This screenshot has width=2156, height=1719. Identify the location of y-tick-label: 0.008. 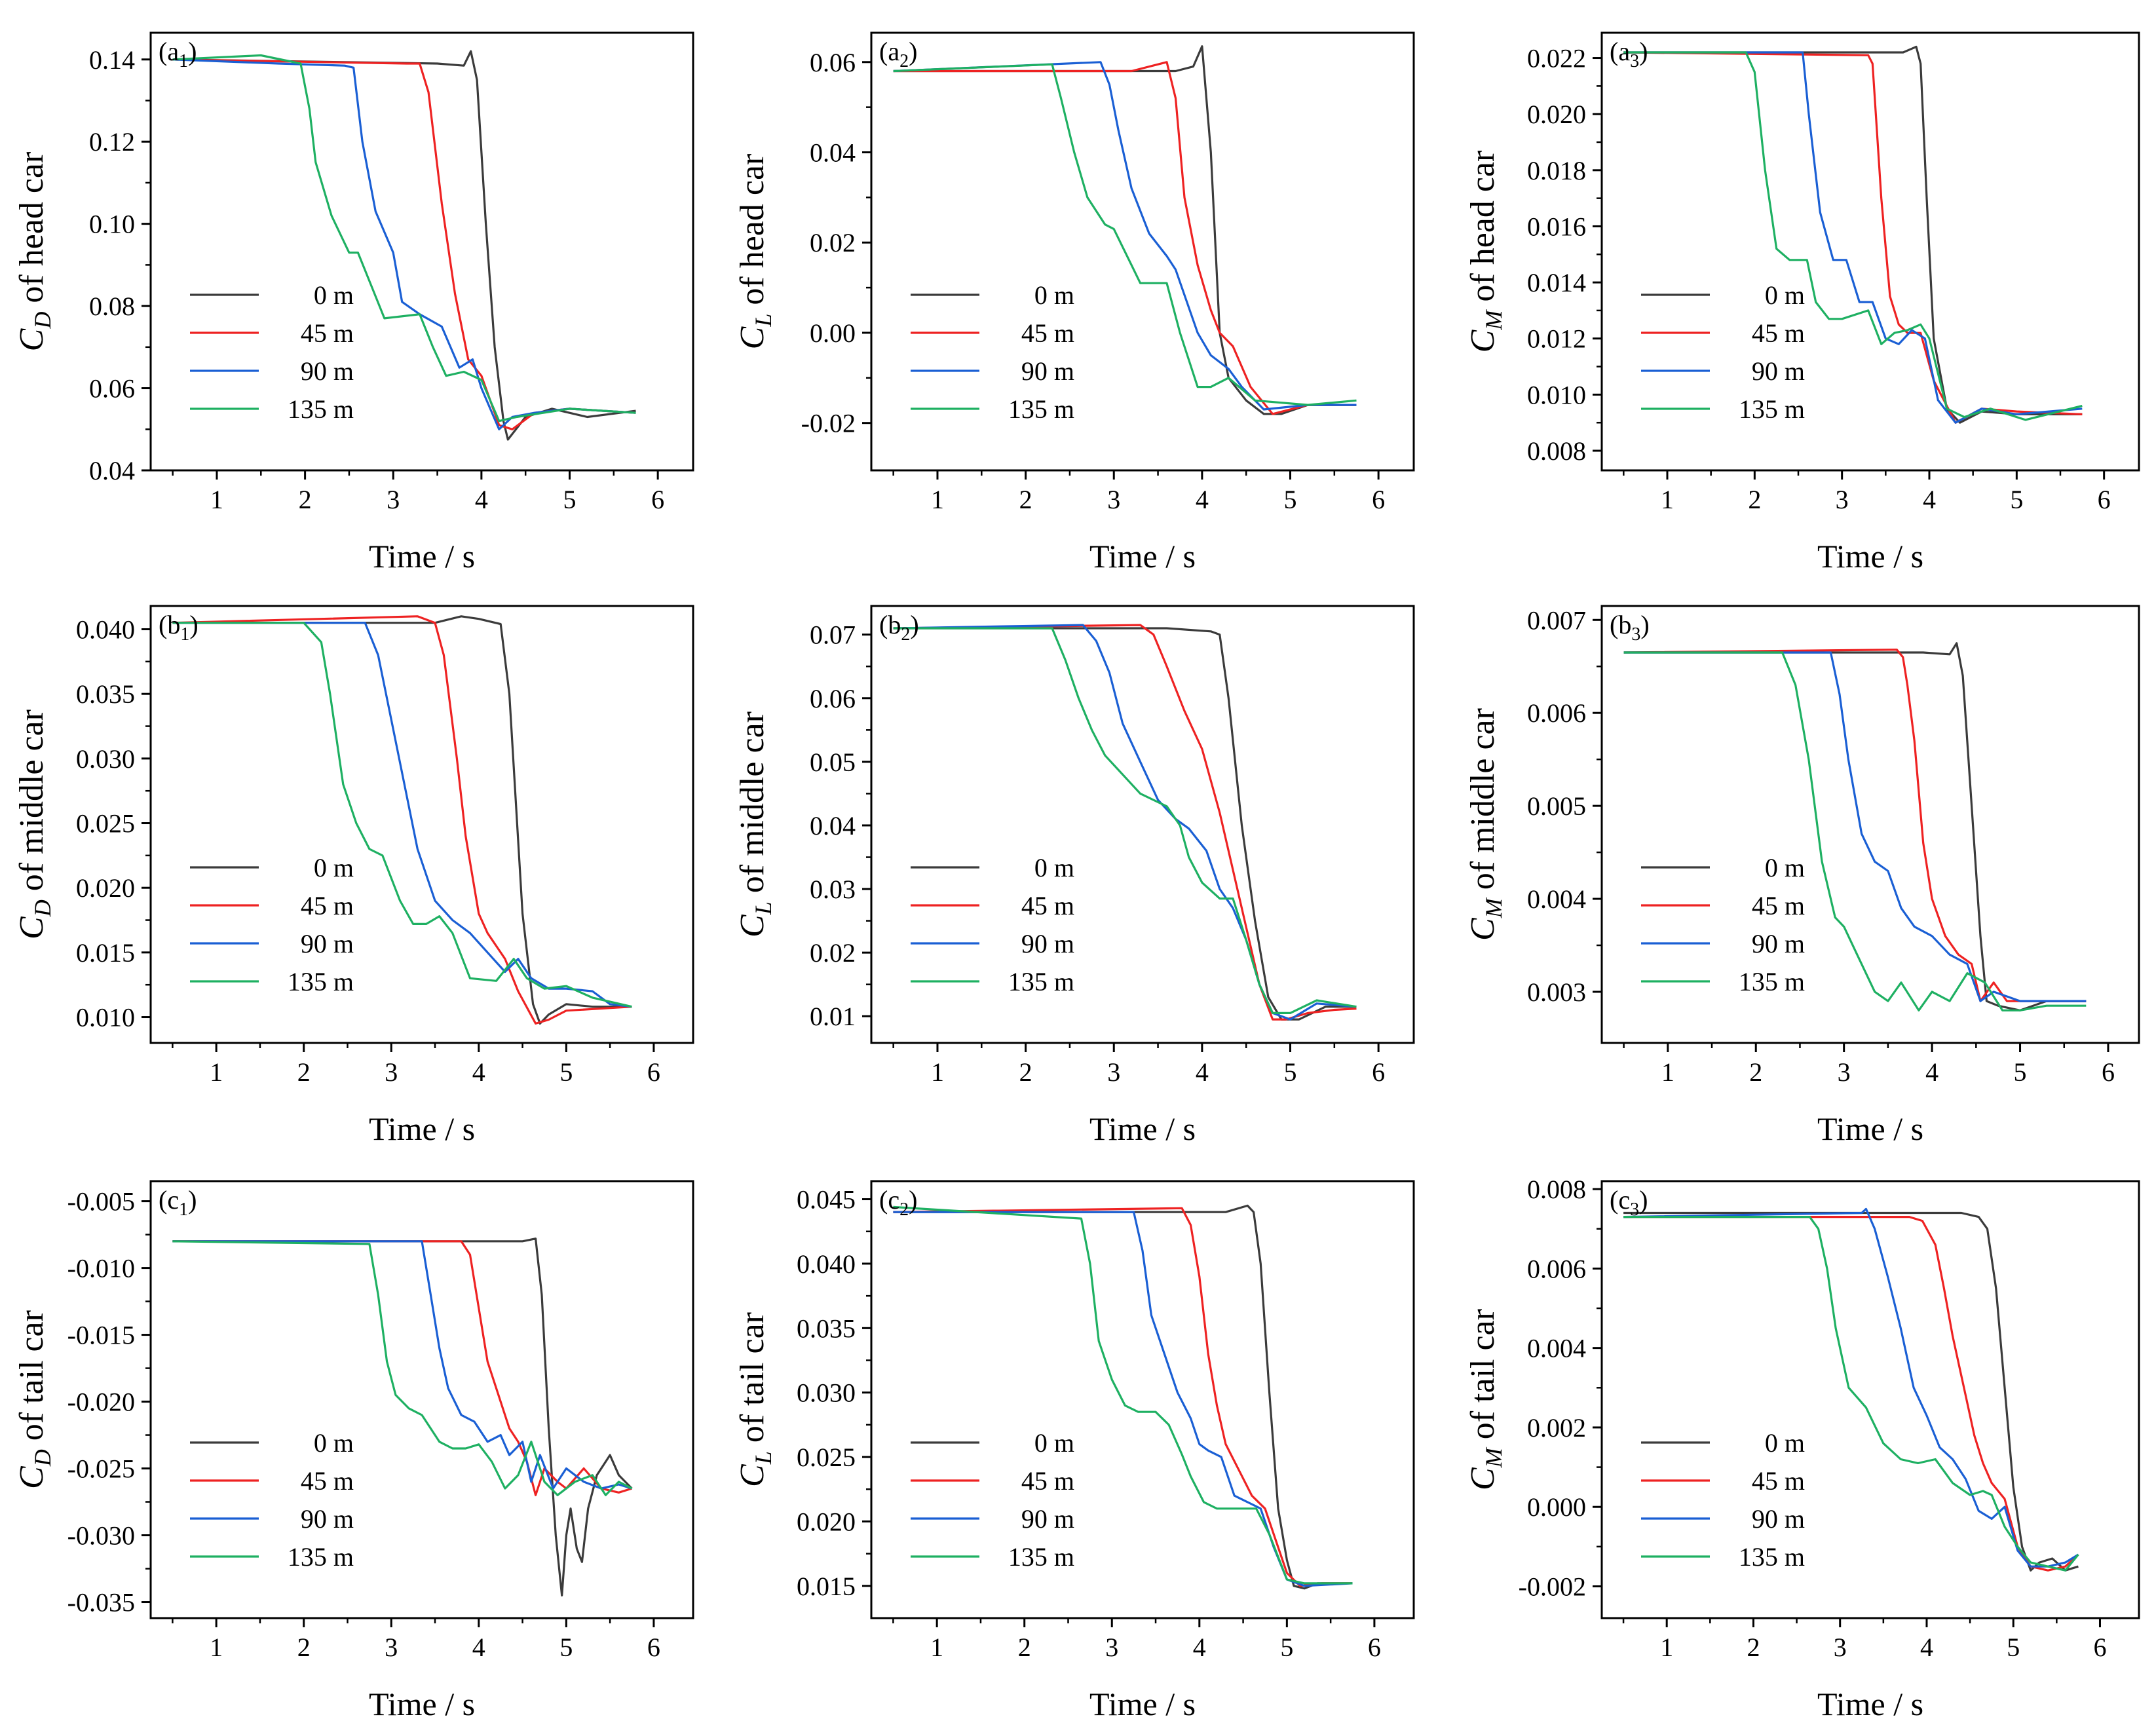
(1557, 1189).